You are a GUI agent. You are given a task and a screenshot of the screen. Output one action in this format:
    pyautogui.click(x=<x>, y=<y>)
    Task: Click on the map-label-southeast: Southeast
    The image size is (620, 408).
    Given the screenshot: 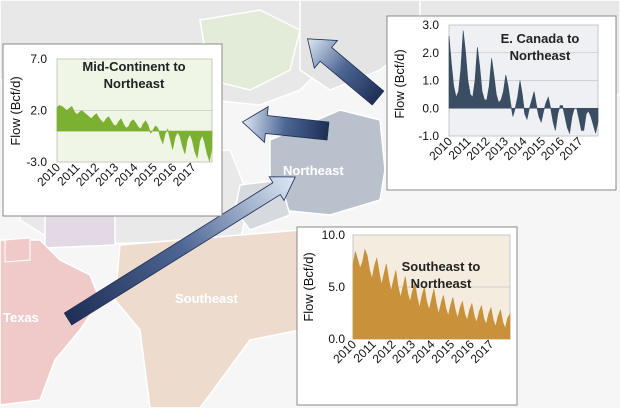 What is the action you would take?
    pyautogui.click(x=207, y=298)
    